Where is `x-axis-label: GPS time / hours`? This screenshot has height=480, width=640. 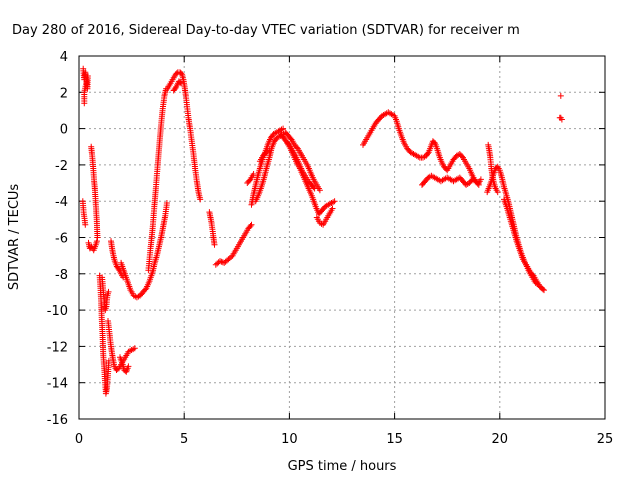
x-axis-label: GPS time / hours is located at coordinates (342, 466).